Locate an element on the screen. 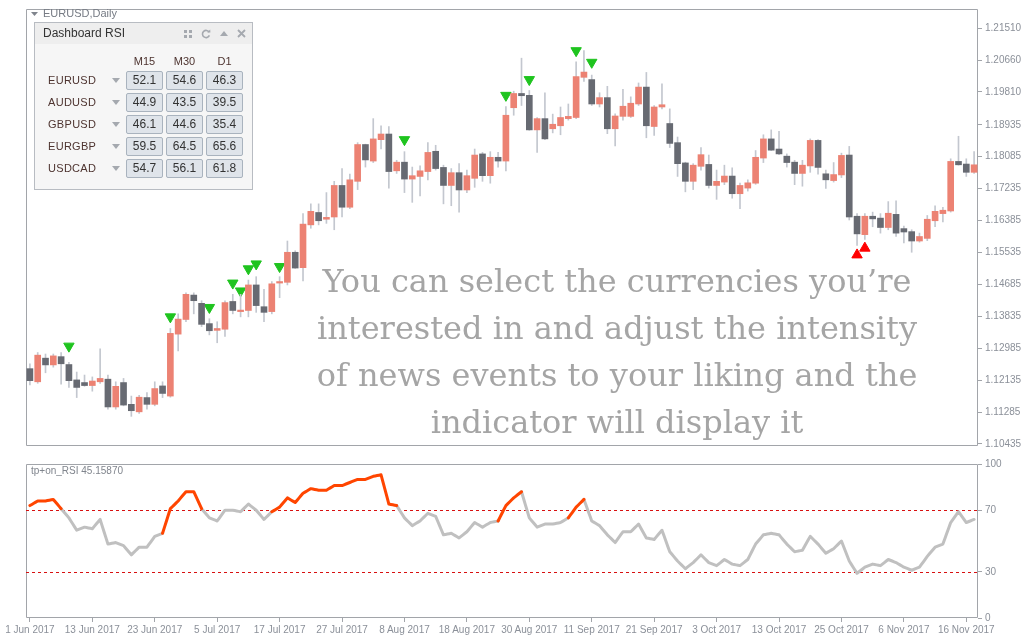  data-label: 54.7 is located at coordinates (144, 168).